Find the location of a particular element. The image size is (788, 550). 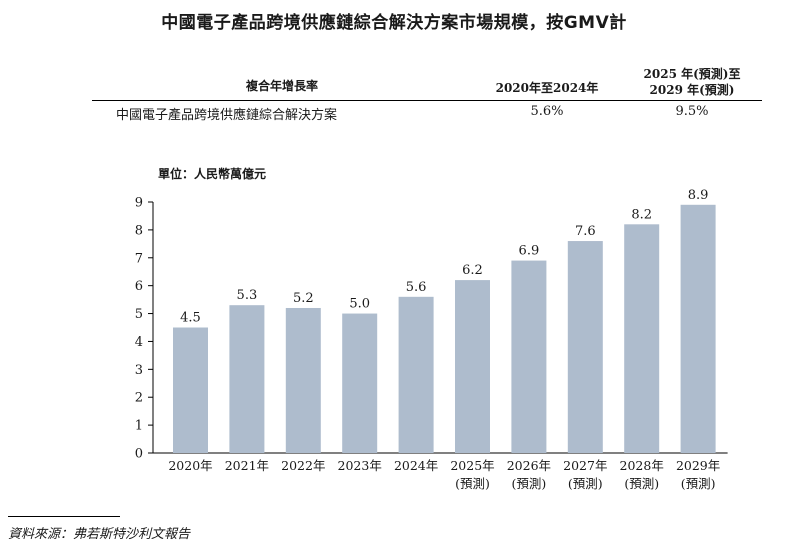

y-tick-label: 3 is located at coordinates (139, 370).